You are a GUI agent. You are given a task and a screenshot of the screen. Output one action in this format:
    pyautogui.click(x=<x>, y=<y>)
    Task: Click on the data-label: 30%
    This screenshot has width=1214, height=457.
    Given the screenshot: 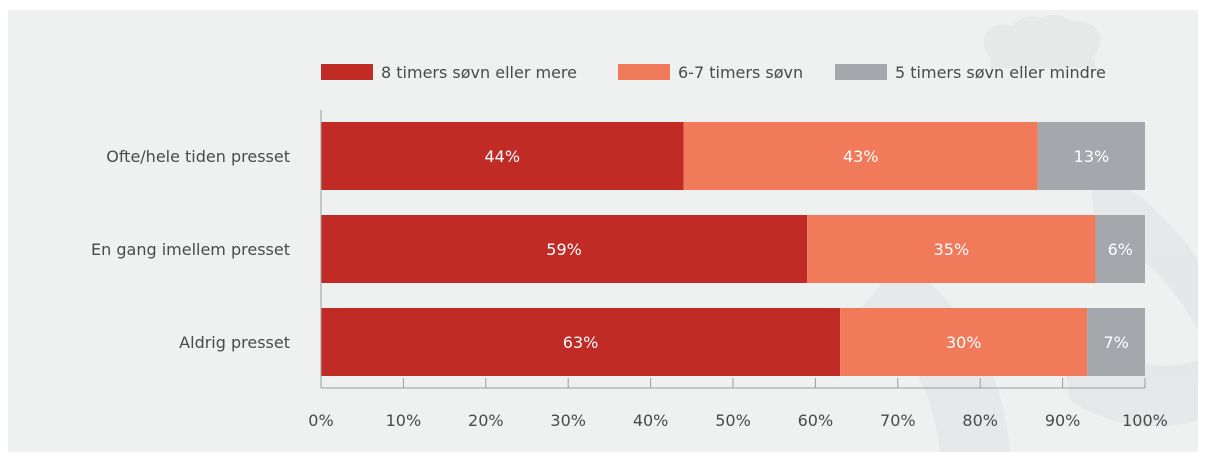 What is the action you would take?
    pyautogui.click(x=964, y=342)
    